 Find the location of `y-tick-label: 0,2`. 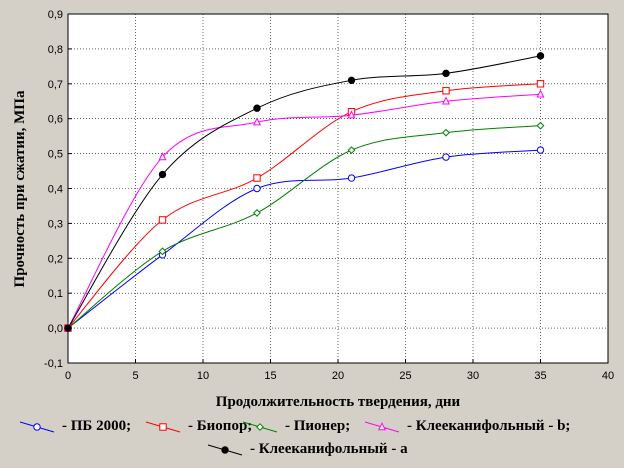

y-tick-label: 0,2 is located at coordinates (55, 259).